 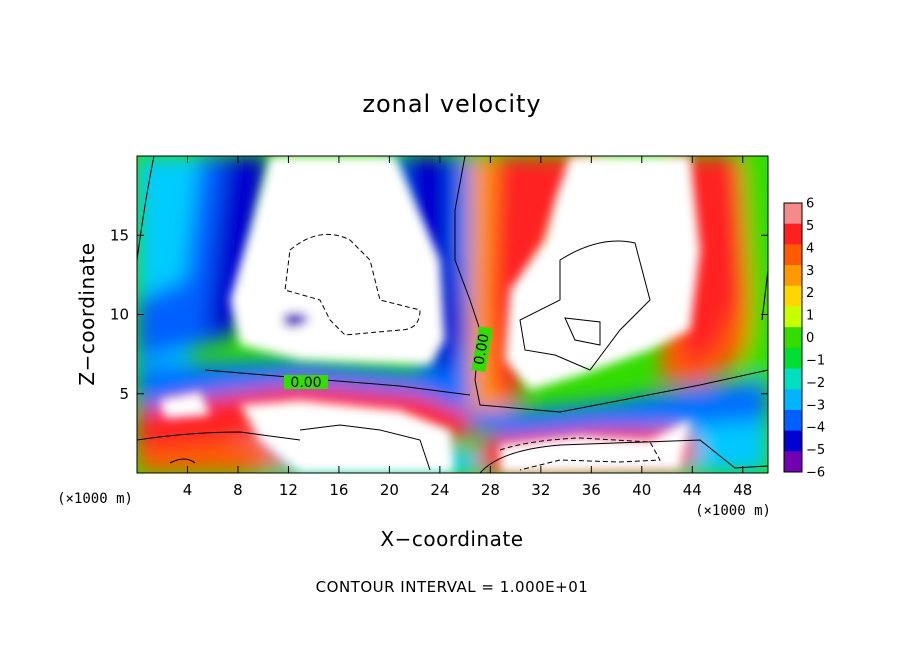 What do you see at coordinates (288, 490) in the screenshot?
I see `x-tick-label: 12` at bounding box center [288, 490].